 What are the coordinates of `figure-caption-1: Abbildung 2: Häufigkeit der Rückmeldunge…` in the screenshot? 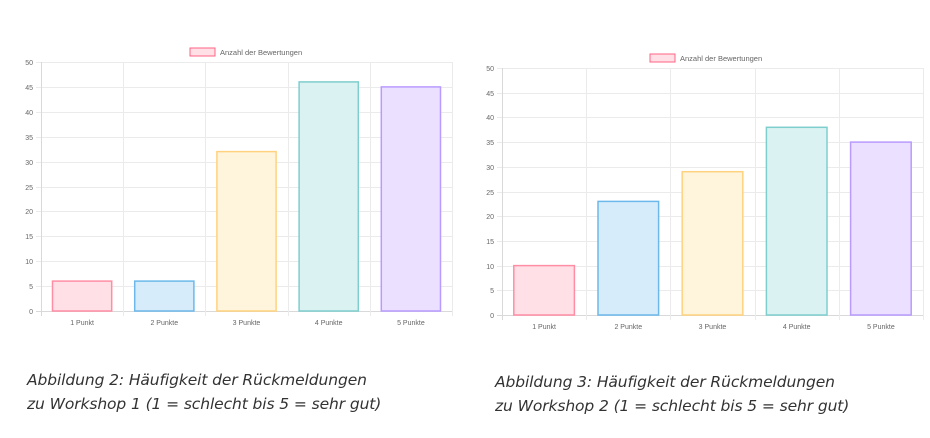 It's located at (204, 392).